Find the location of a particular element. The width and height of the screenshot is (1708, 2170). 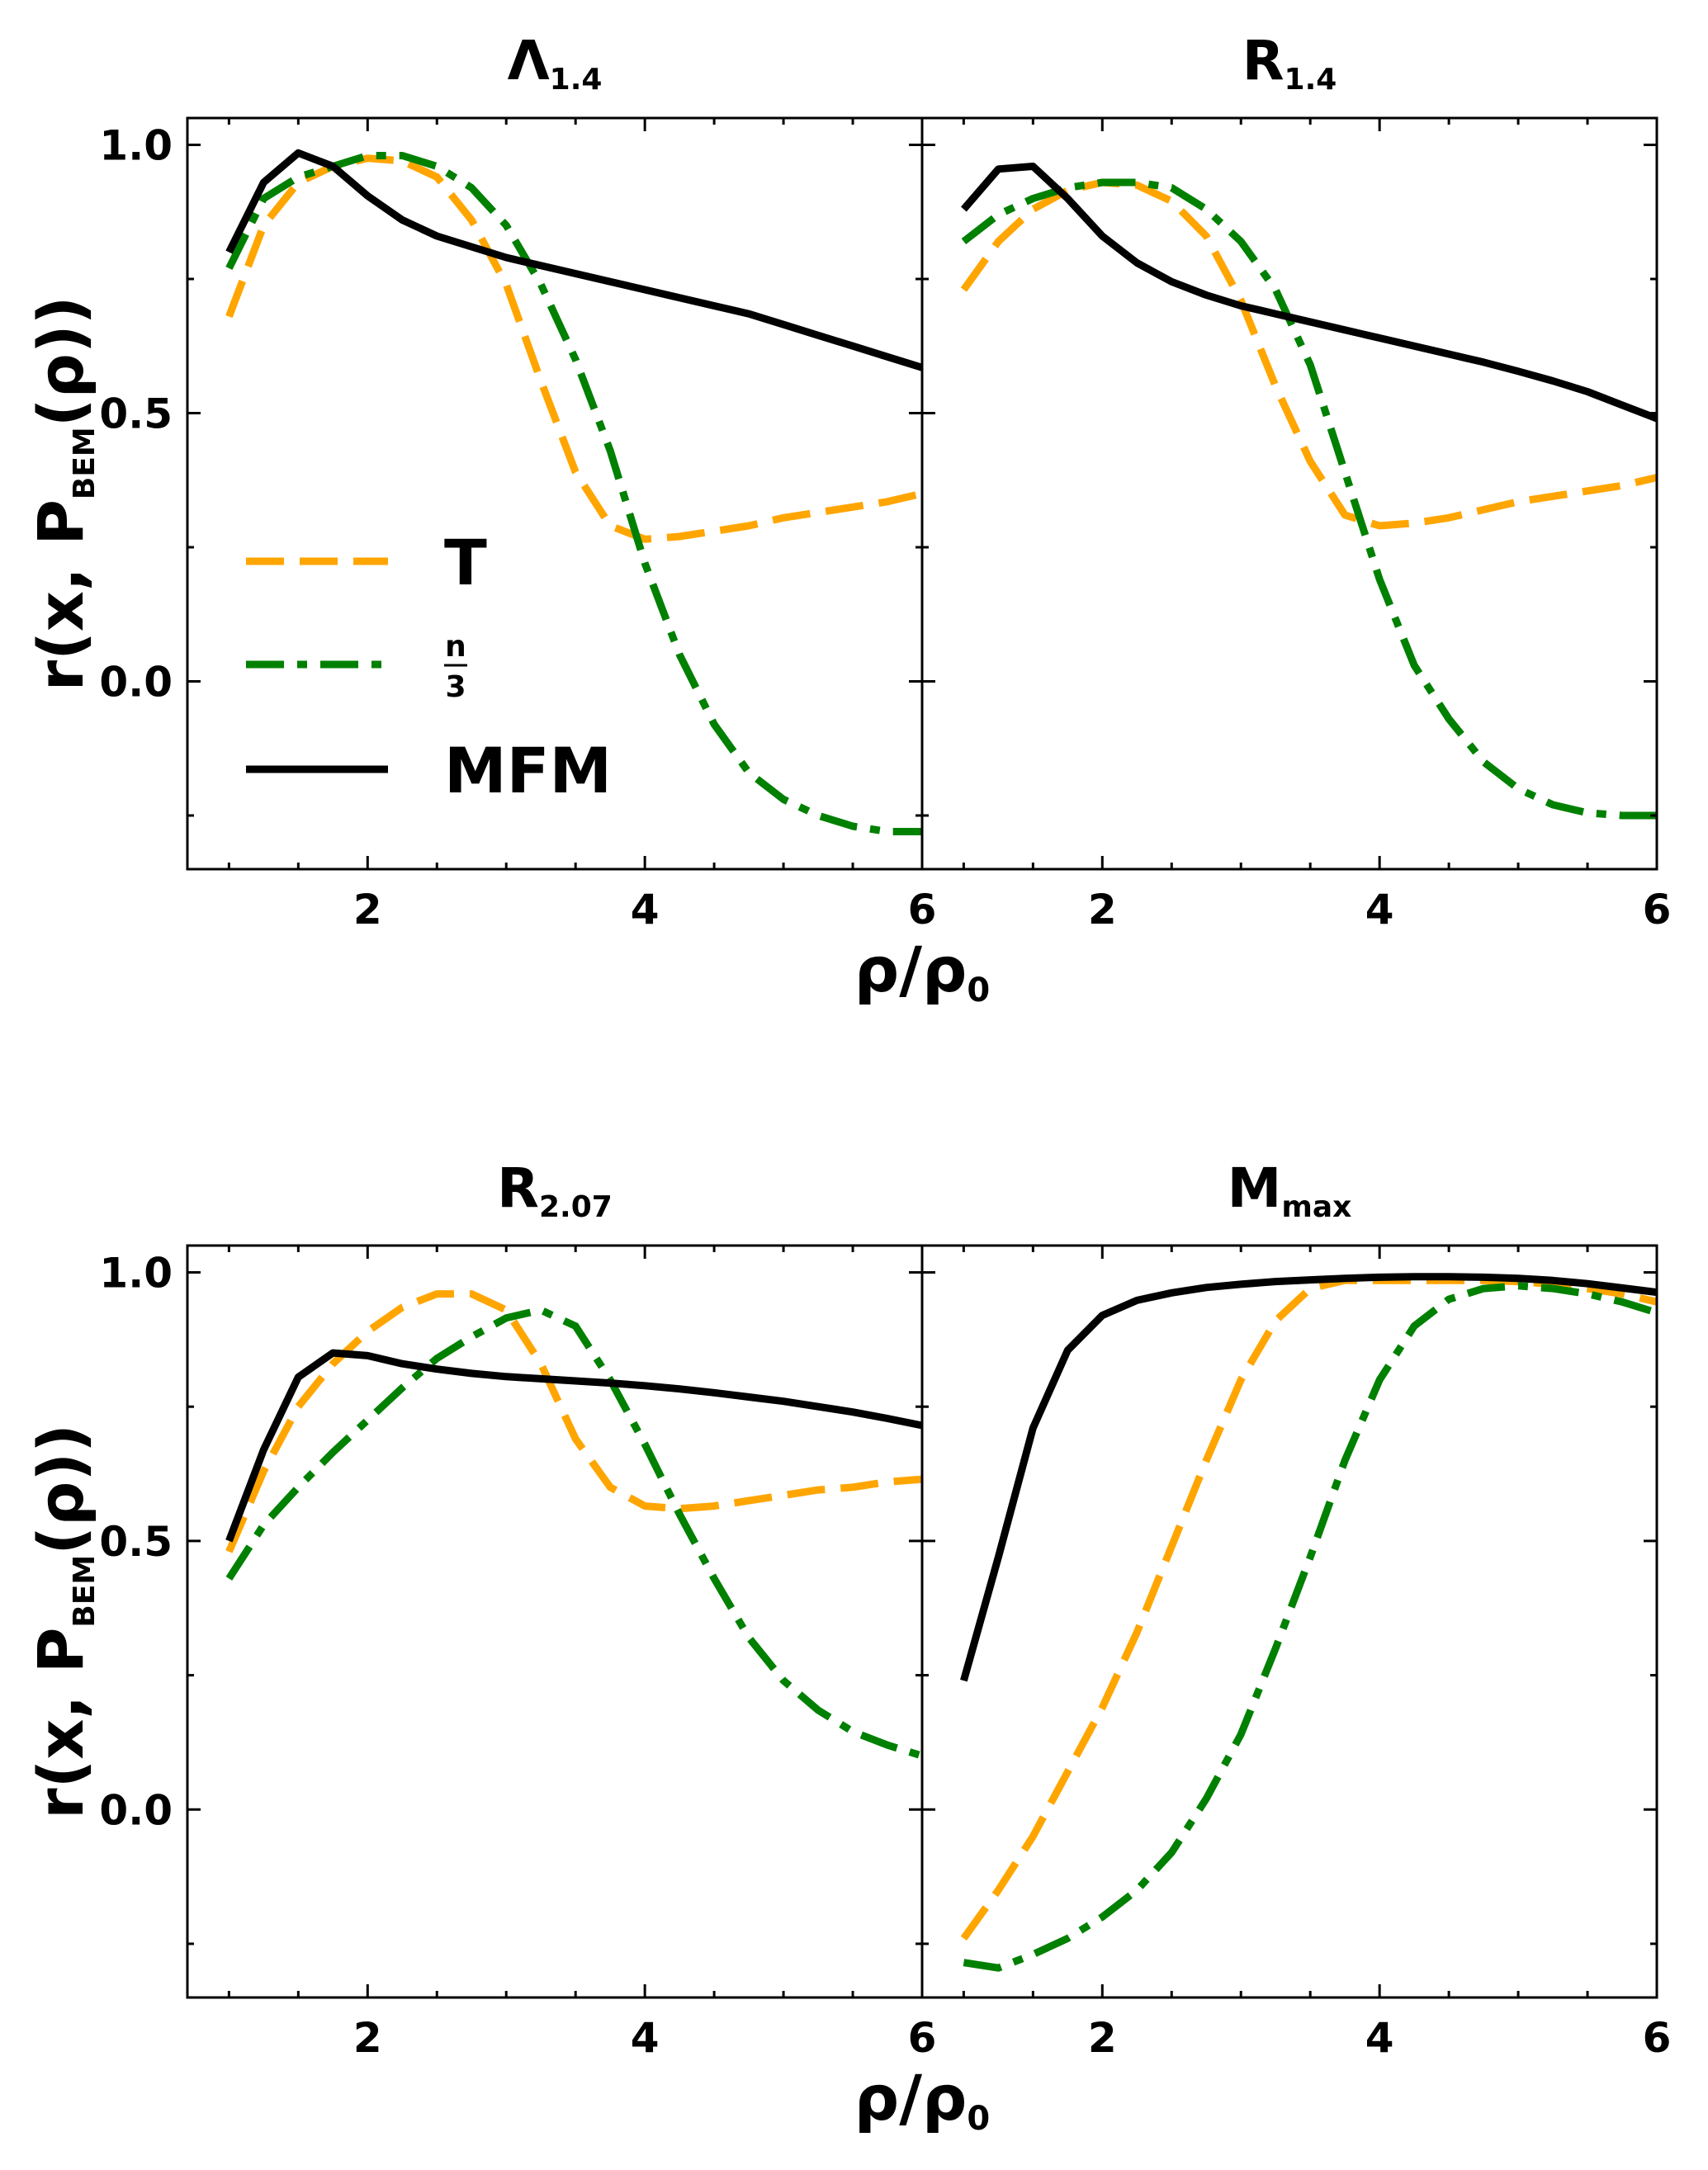

panel-title: Mmax is located at coordinates (1290, 1190).